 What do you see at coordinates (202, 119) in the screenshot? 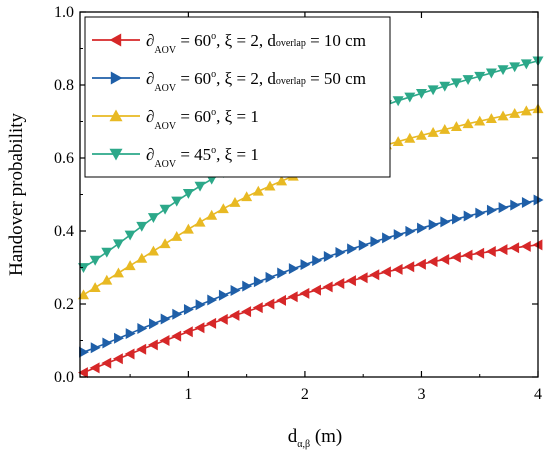
I see `legend-label: ∂AOV = 60o, ξ = 1` at bounding box center [202, 119].